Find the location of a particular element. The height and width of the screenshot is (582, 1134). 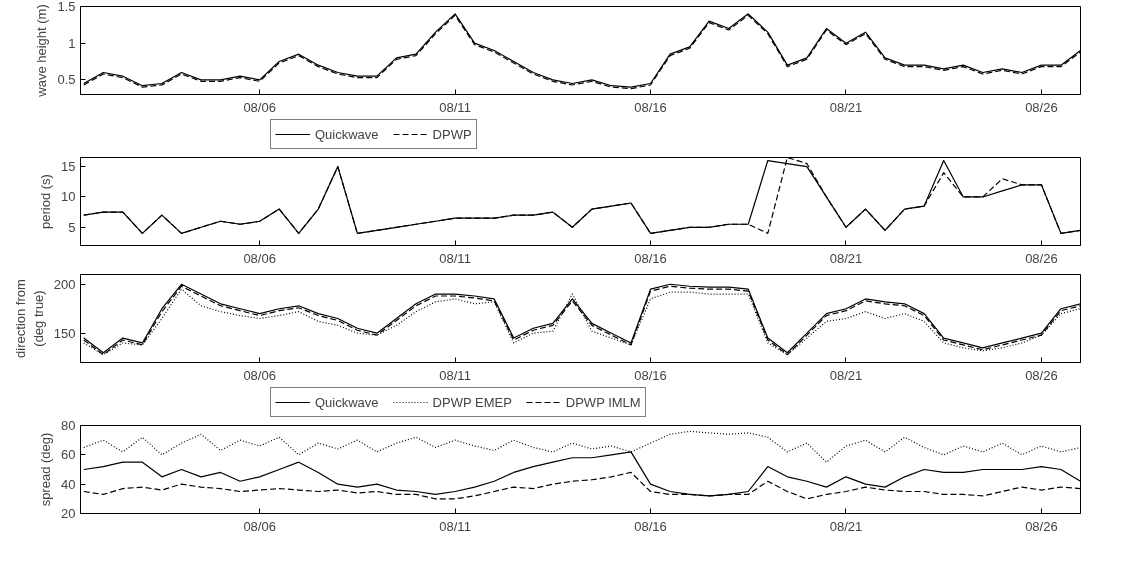

y-tick-label: 200 is located at coordinates (64, 284).